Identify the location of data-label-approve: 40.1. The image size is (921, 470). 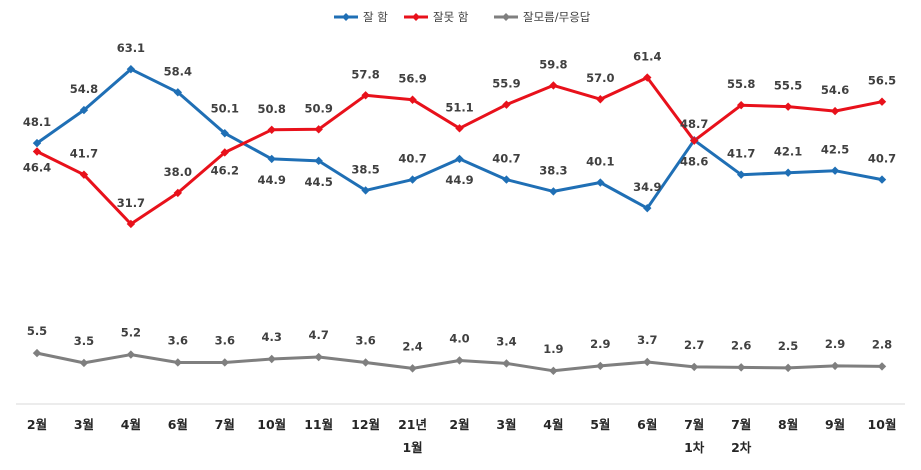
(600, 162).